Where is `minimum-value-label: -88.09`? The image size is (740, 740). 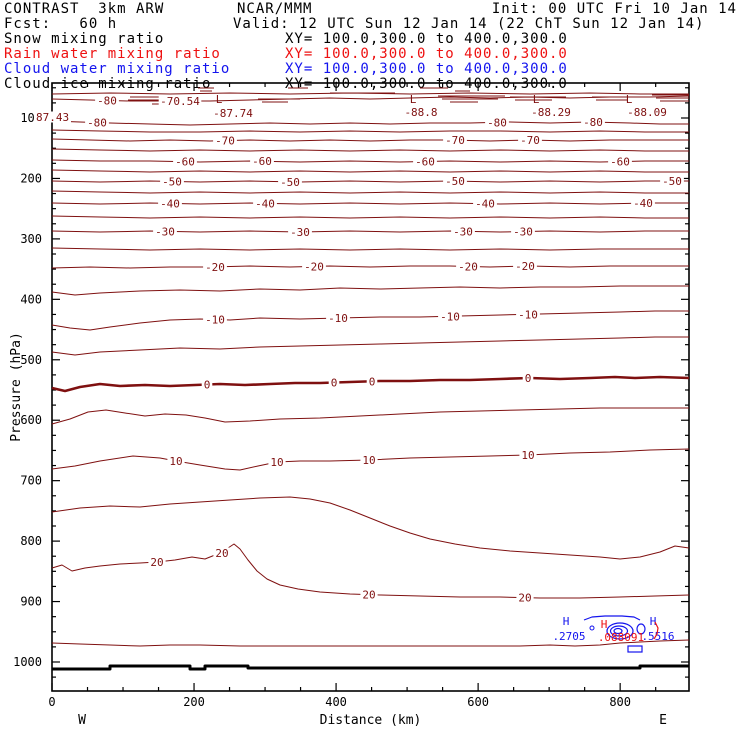 minimum-value-label: -88.09 is located at coordinates (647, 112).